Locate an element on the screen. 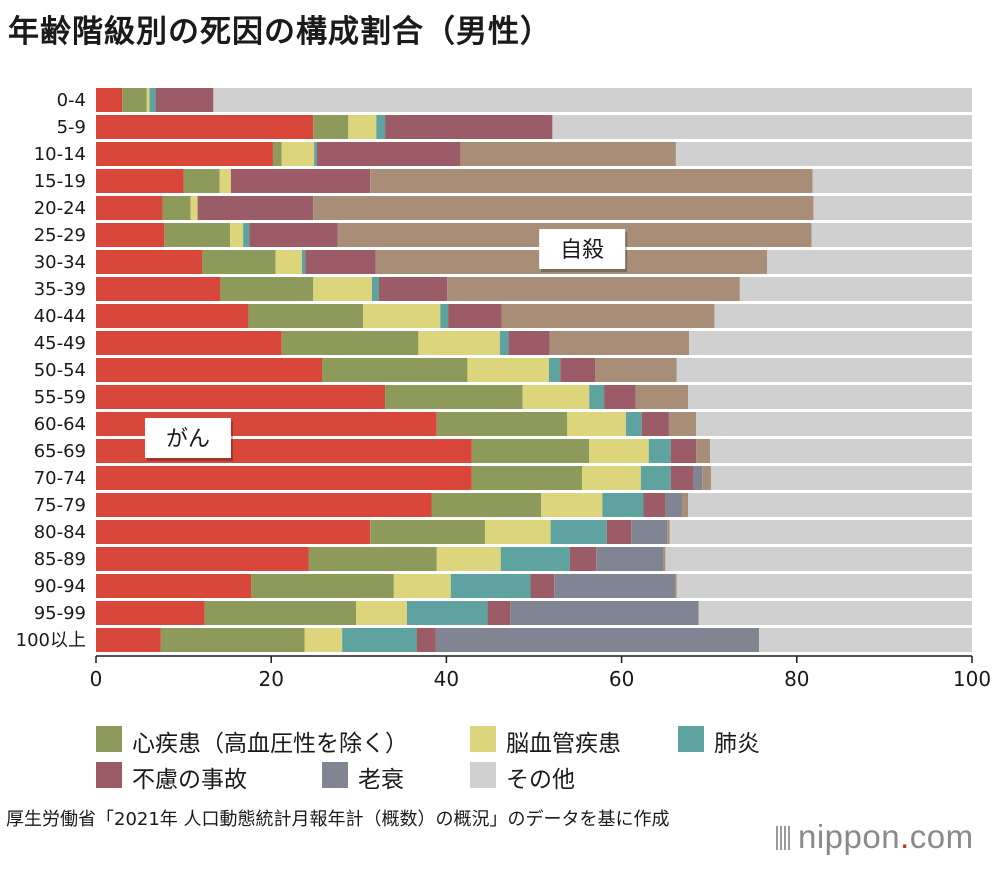 The height and width of the screenshot is (870, 1000). svg-text: がん is located at coordinates (188, 439).